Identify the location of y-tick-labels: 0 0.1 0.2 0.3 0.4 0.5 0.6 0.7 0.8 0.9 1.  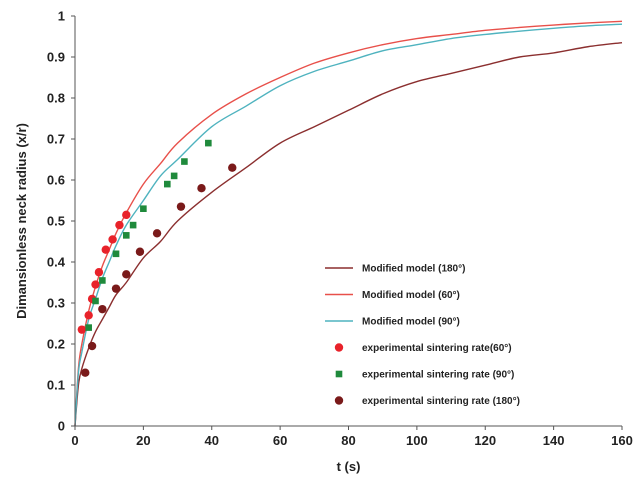
(56, 221).